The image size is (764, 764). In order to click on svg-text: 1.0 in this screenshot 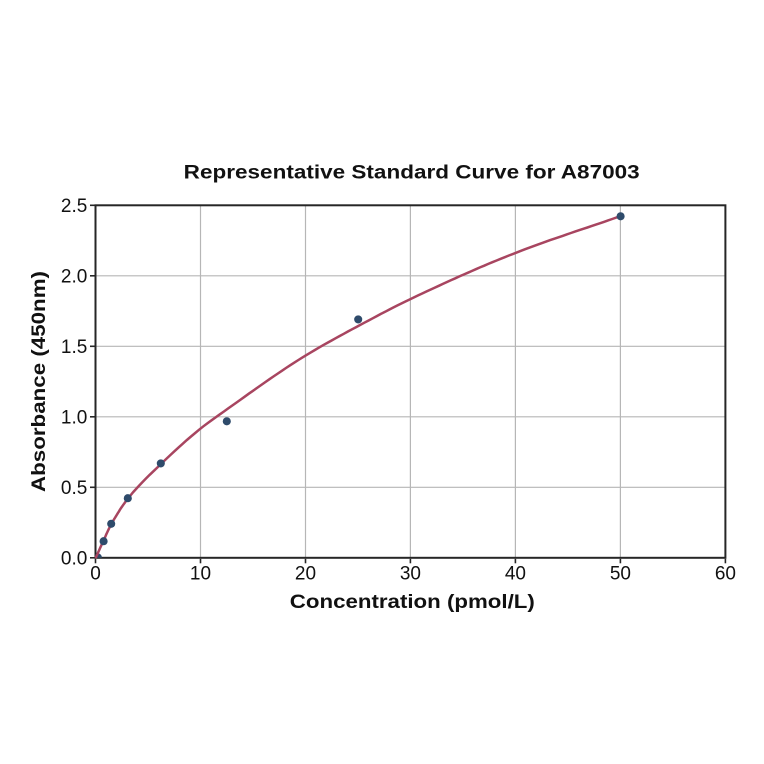, I will do `click(74, 417)`.